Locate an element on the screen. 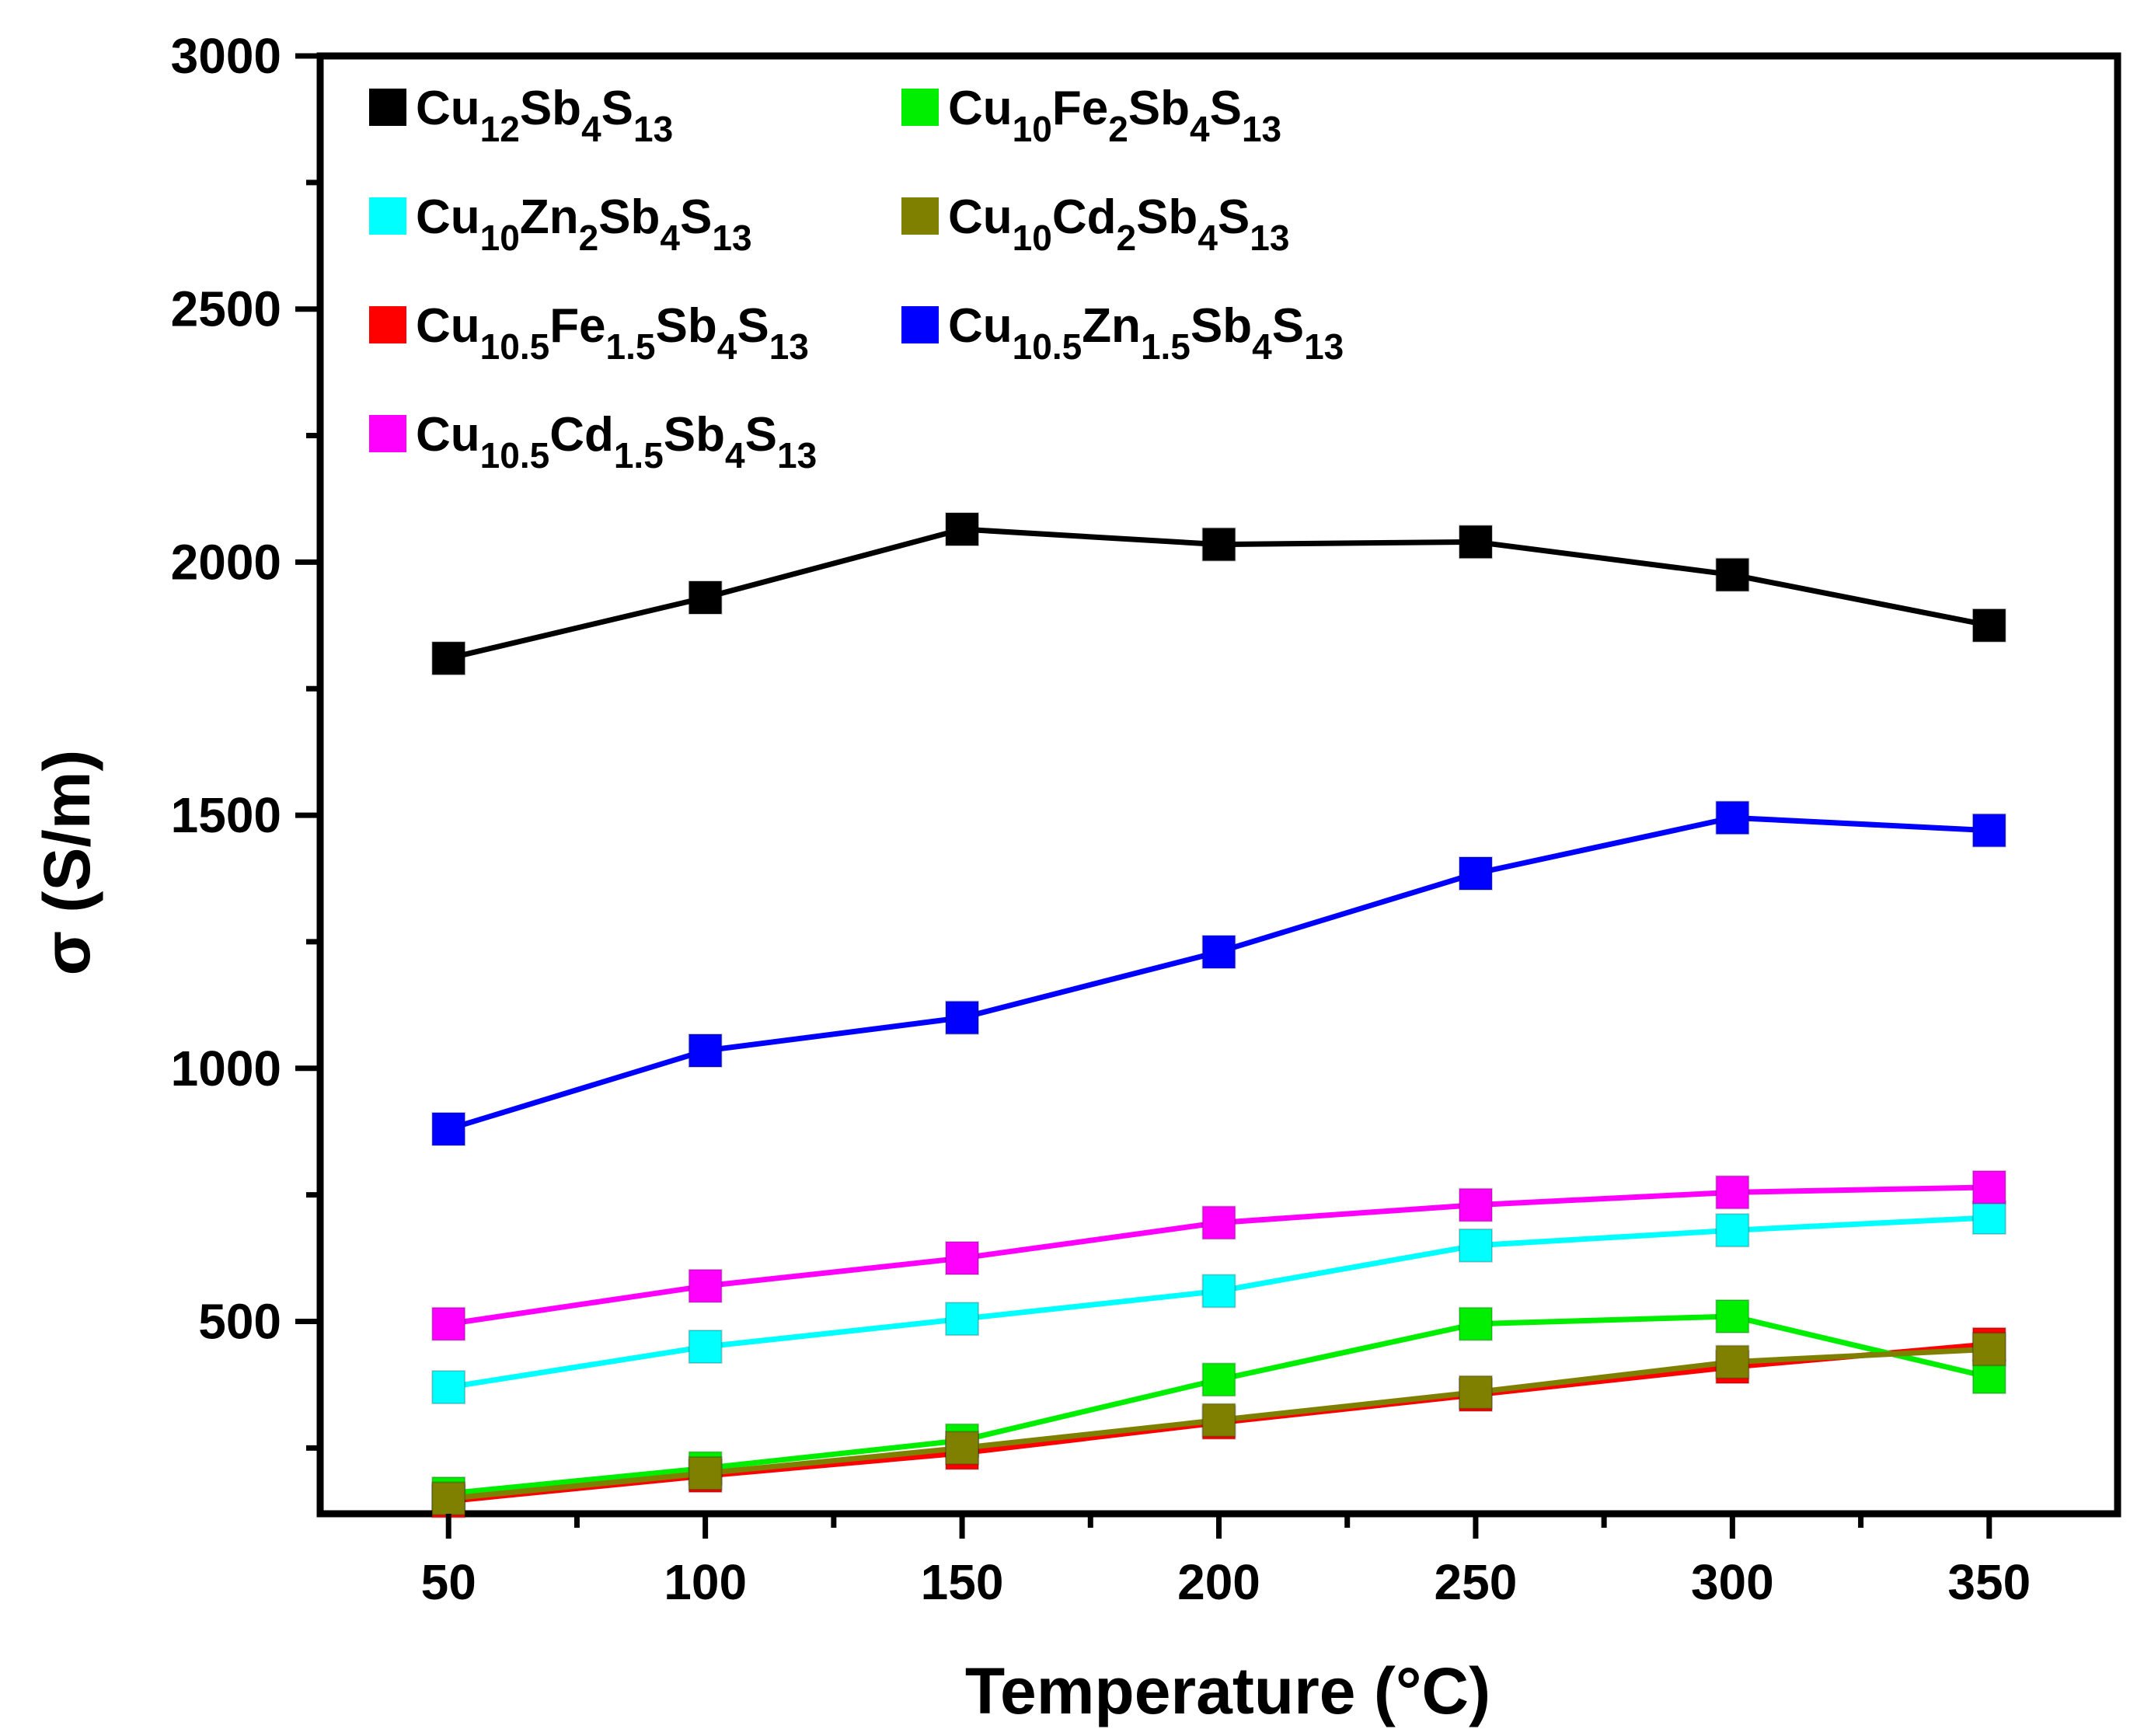 Image resolution: width=2151 pixels, height=1736 pixels. y-tick-label: 3000 is located at coordinates (226, 56).